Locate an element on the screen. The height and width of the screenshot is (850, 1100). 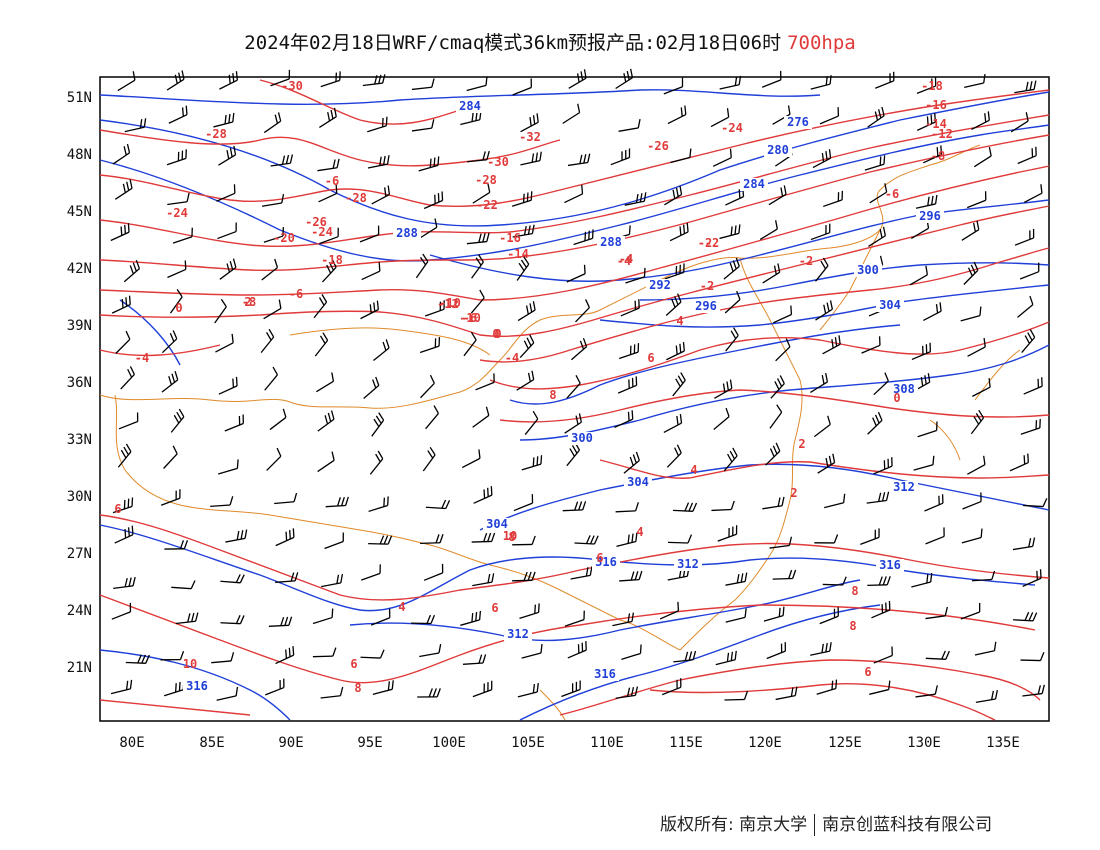
x-tick-label: 125E is located at coordinates (845, 743).